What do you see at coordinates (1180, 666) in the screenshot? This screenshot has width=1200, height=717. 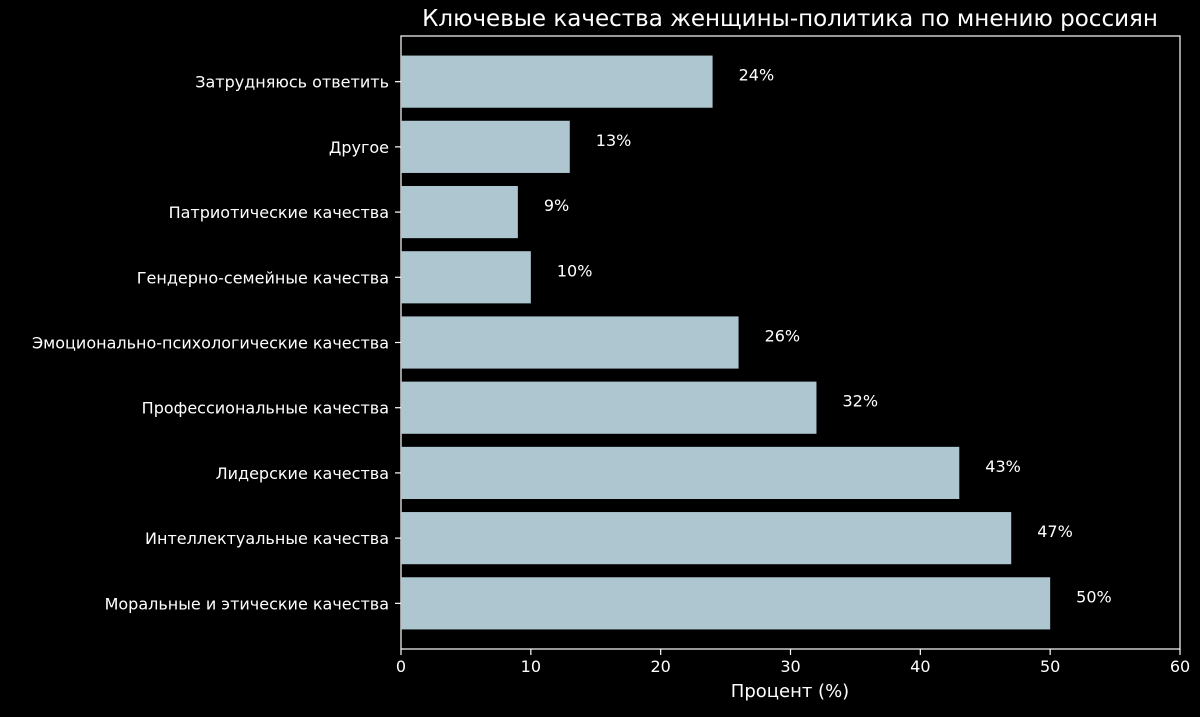 I see `x-tick-label: 60` at bounding box center [1180, 666].